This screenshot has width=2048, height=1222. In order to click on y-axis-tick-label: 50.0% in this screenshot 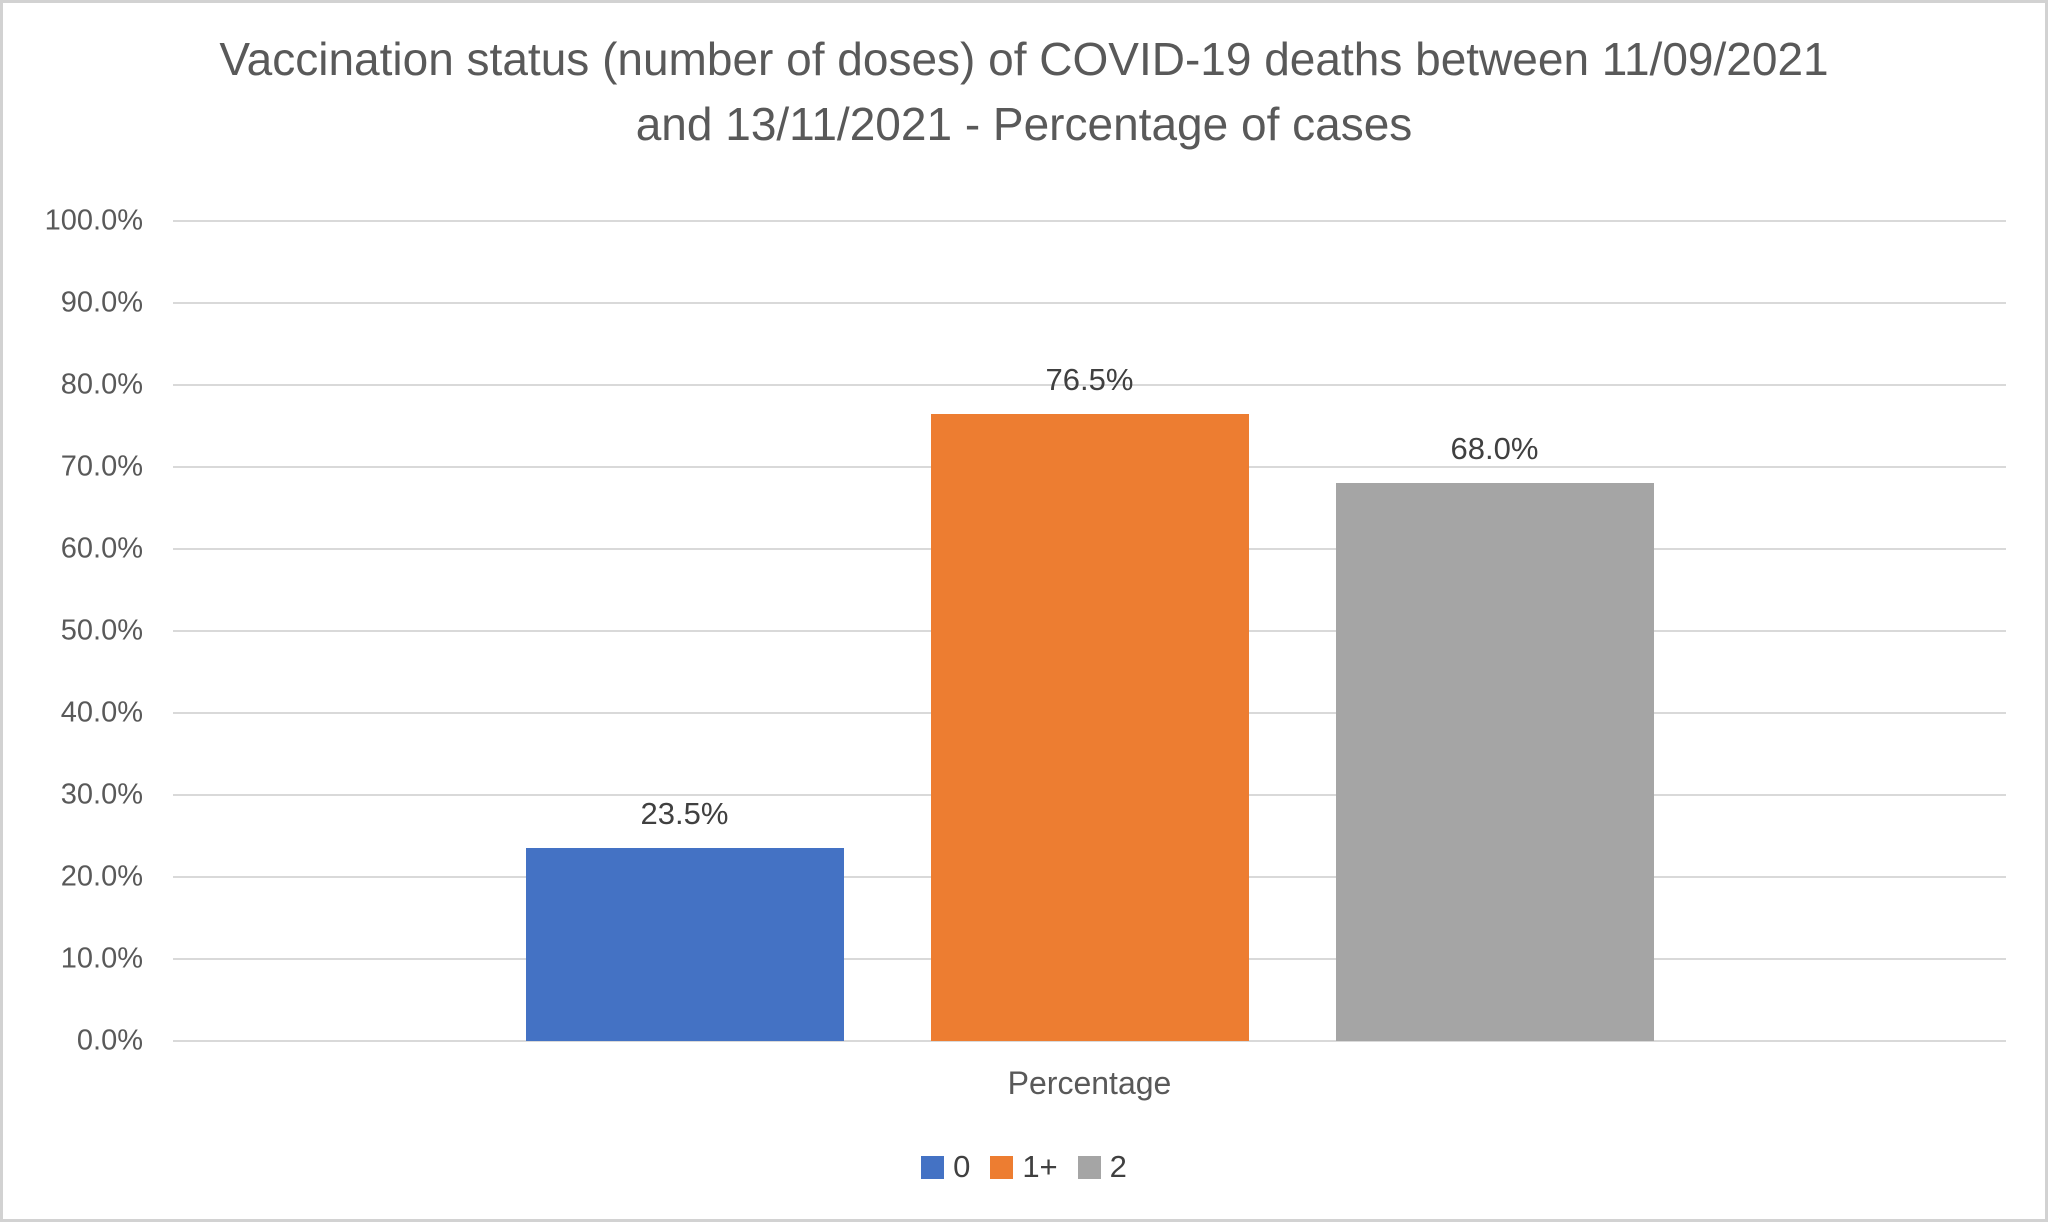, I will do `click(101, 630)`.